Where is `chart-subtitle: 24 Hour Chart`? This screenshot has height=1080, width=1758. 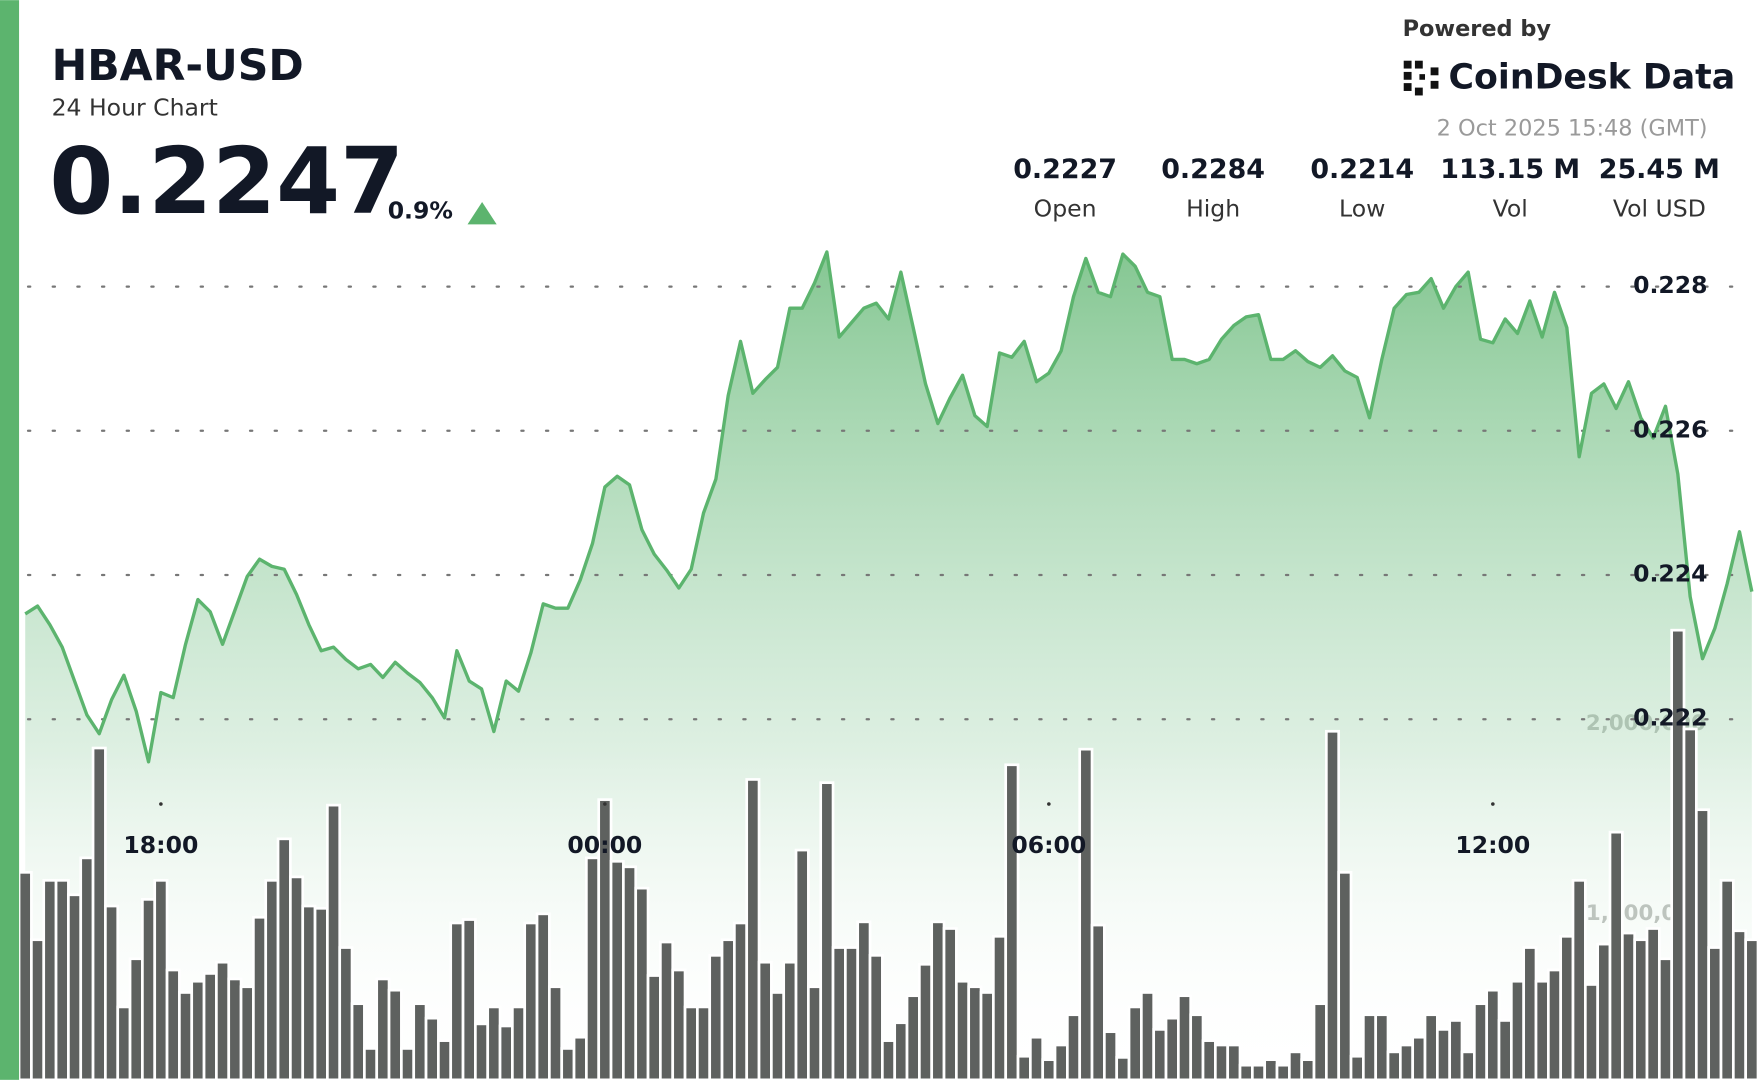 chart-subtitle: 24 Hour Chart is located at coordinates (135, 107).